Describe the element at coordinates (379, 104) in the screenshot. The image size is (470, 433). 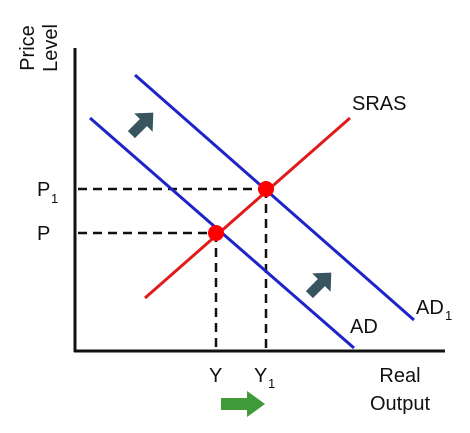
I see `sras-label: SRAS` at that location.